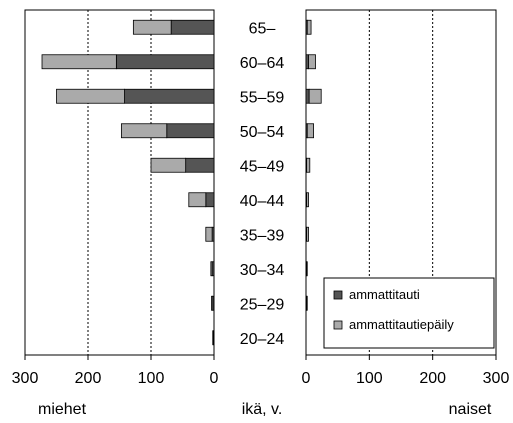 The height and width of the screenshot is (423, 513). Describe the element at coordinates (262, 339) in the screenshot. I see `category-label: 20–24` at that location.